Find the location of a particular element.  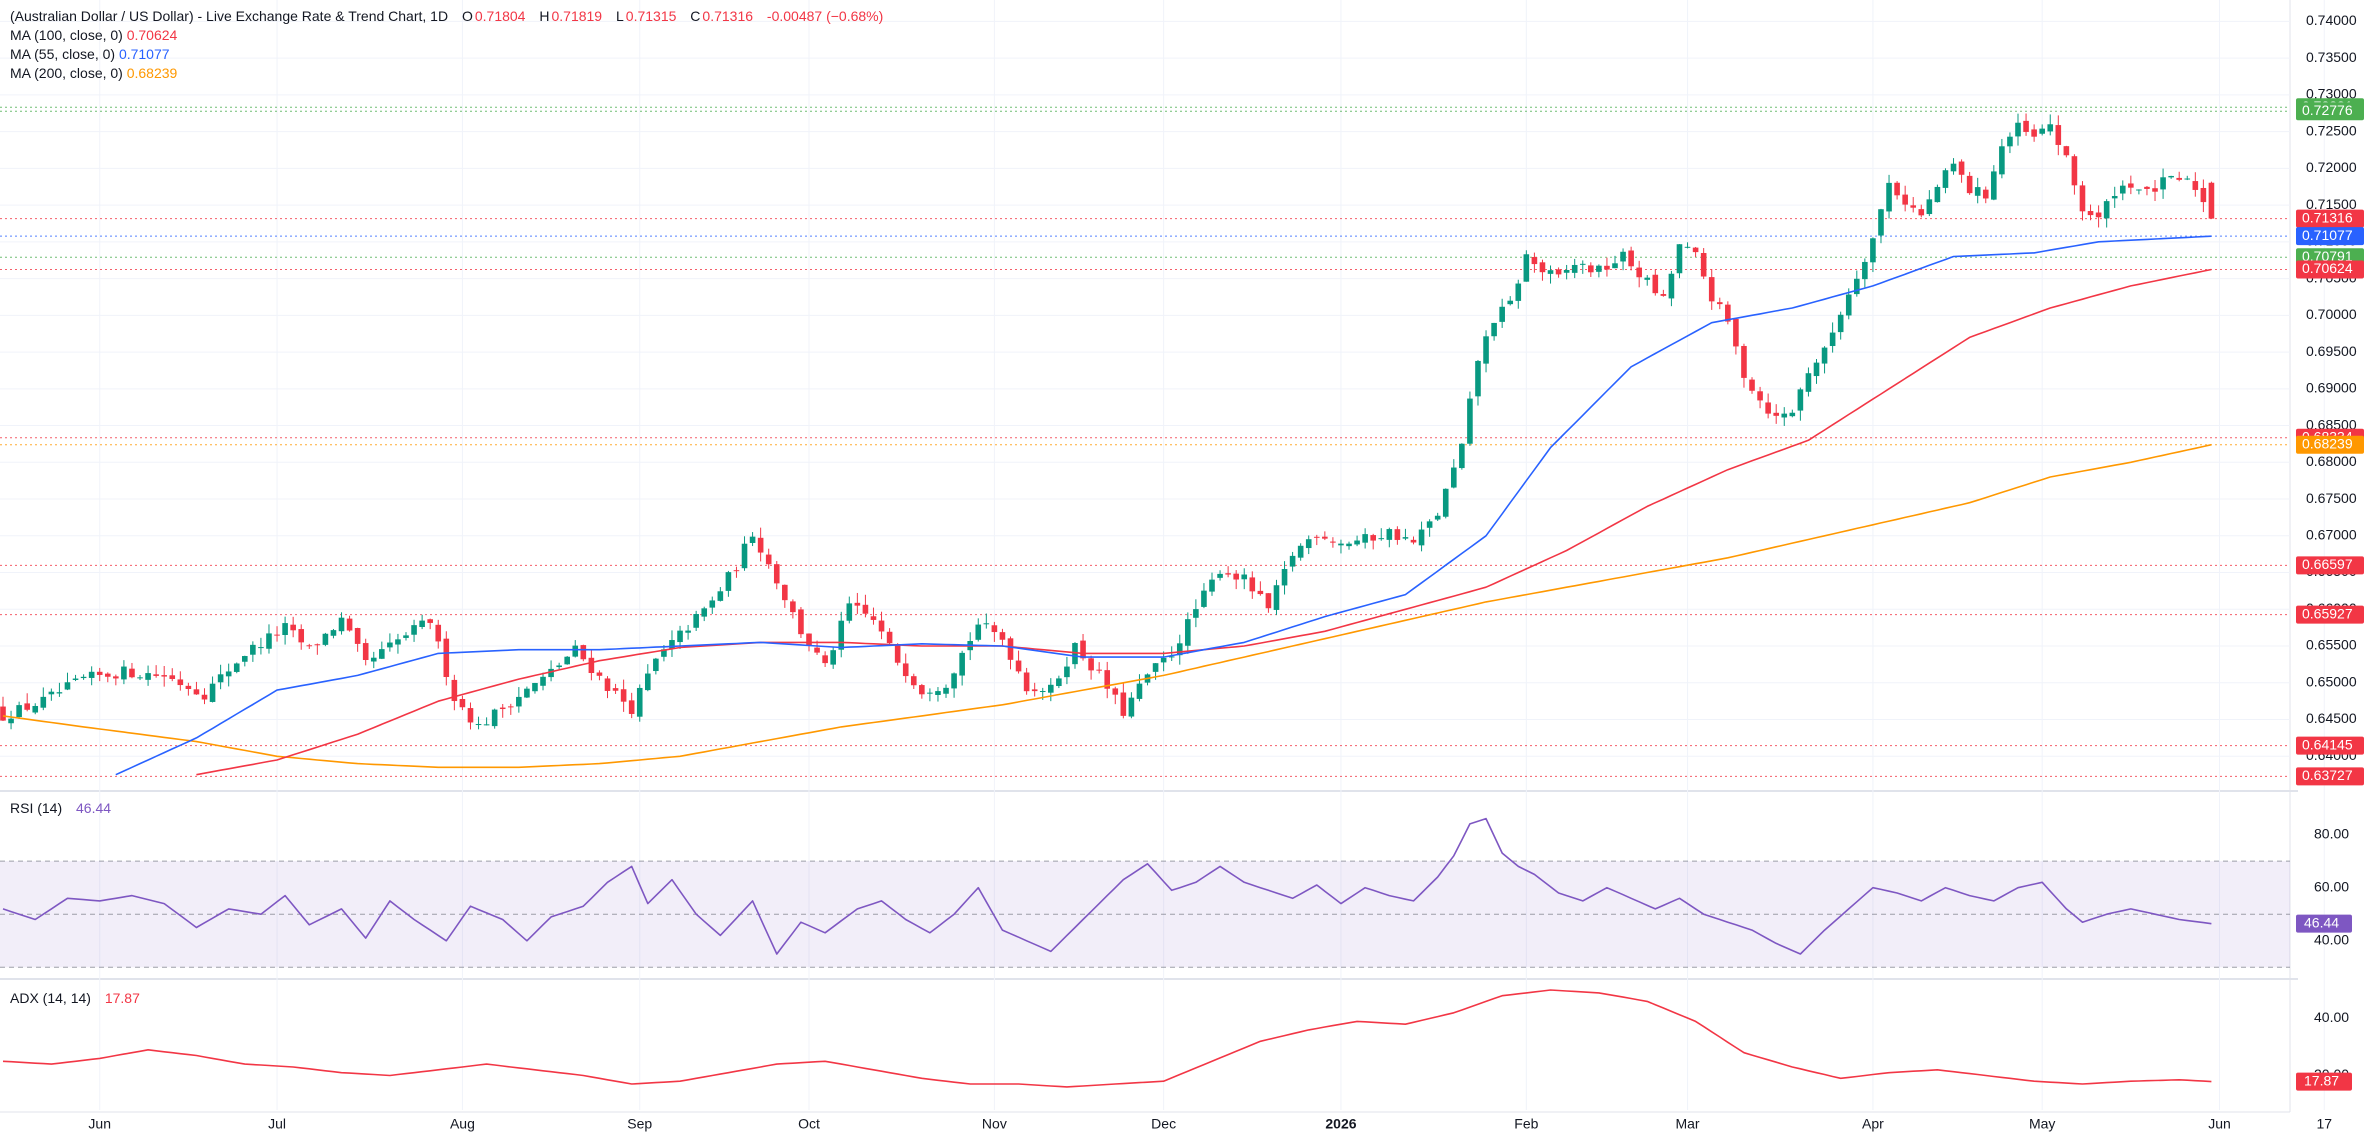

time-tick-label: May is located at coordinates (2042, 1124).